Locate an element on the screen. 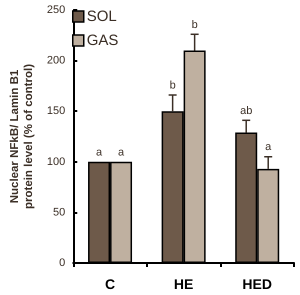  y-tick-label: 250 is located at coordinates (56, 10).